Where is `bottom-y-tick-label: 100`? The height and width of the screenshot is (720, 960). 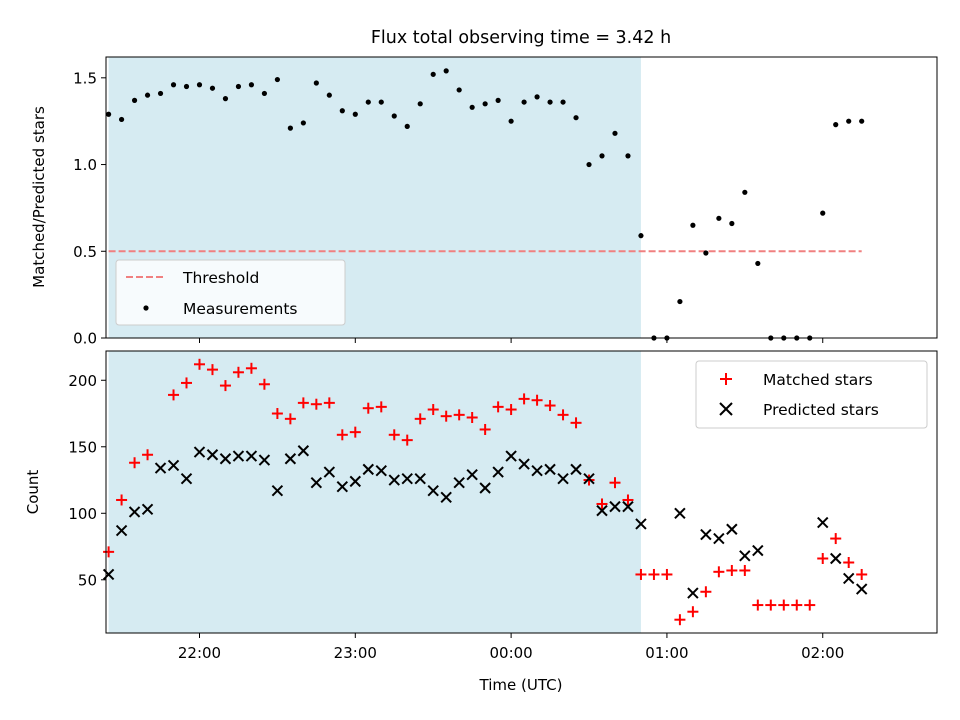 bottom-y-tick-label: 100 is located at coordinates (82, 514).